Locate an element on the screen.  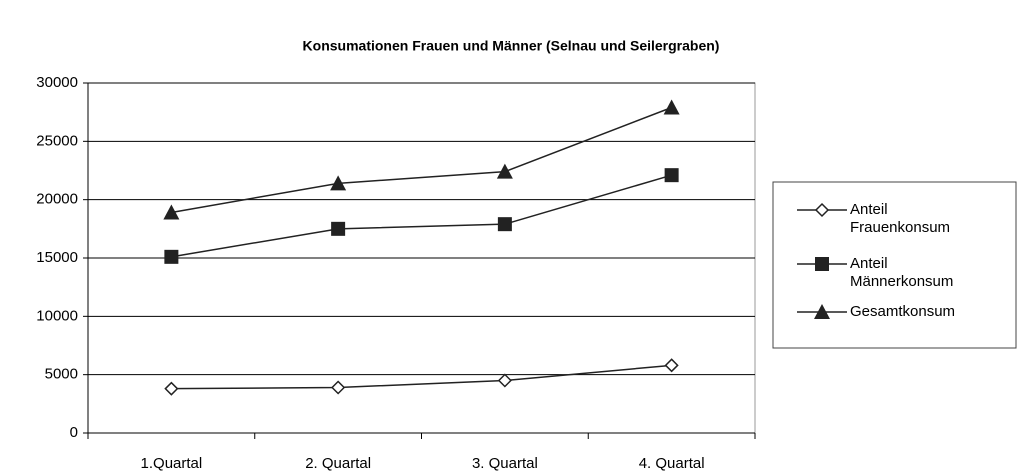
y-tick-label: 20000 is located at coordinates (57, 199).